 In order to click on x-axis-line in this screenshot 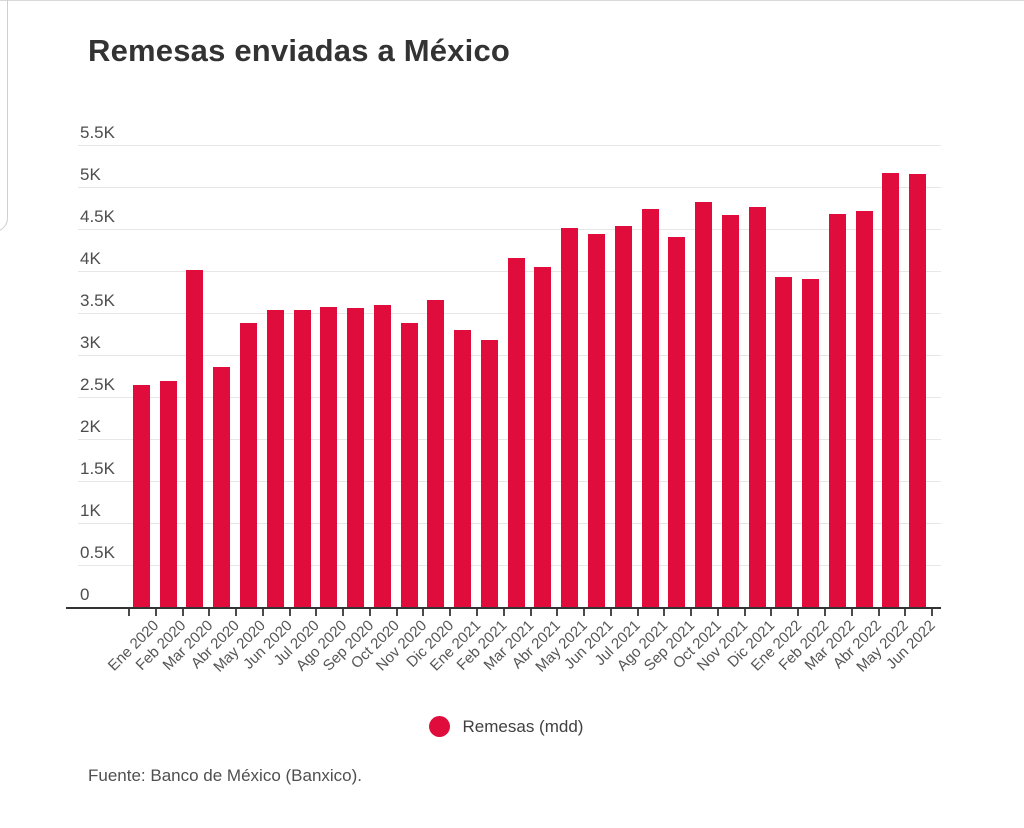, I will do `click(503, 608)`.